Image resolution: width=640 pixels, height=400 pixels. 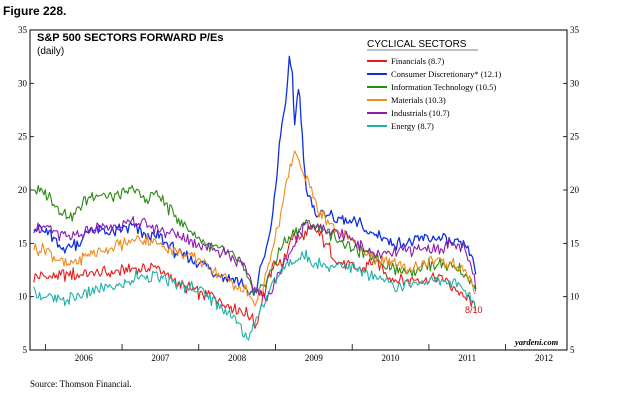 I want to click on x-tick-label: 2006, so click(x=84, y=358).